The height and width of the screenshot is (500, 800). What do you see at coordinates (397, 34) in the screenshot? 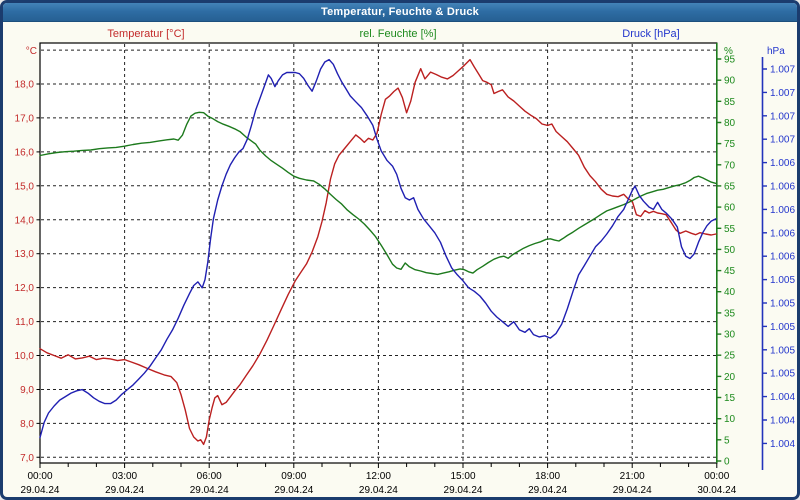
I see `legend-humidity-label: rel. Feuchte [%]` at bounding box center [397, 34].